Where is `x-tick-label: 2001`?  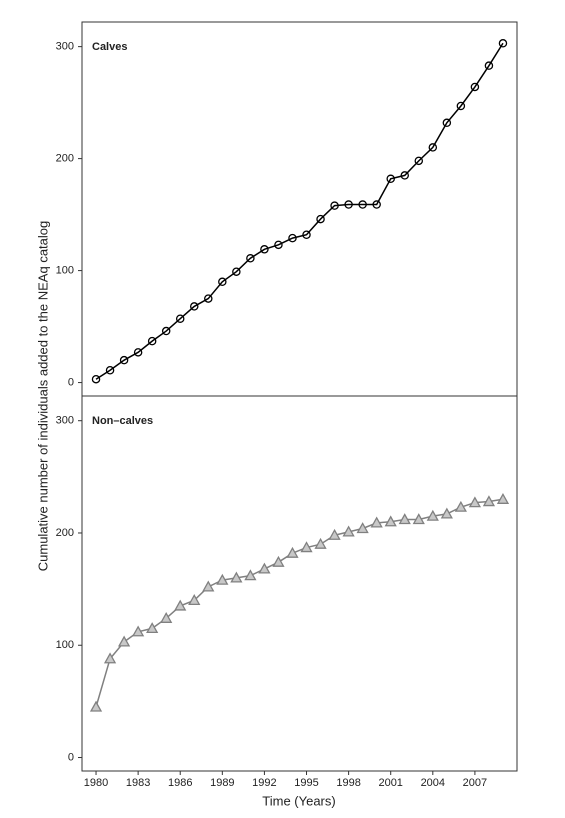 x-tick-label: 2001 is located at coordinates (390, 783).